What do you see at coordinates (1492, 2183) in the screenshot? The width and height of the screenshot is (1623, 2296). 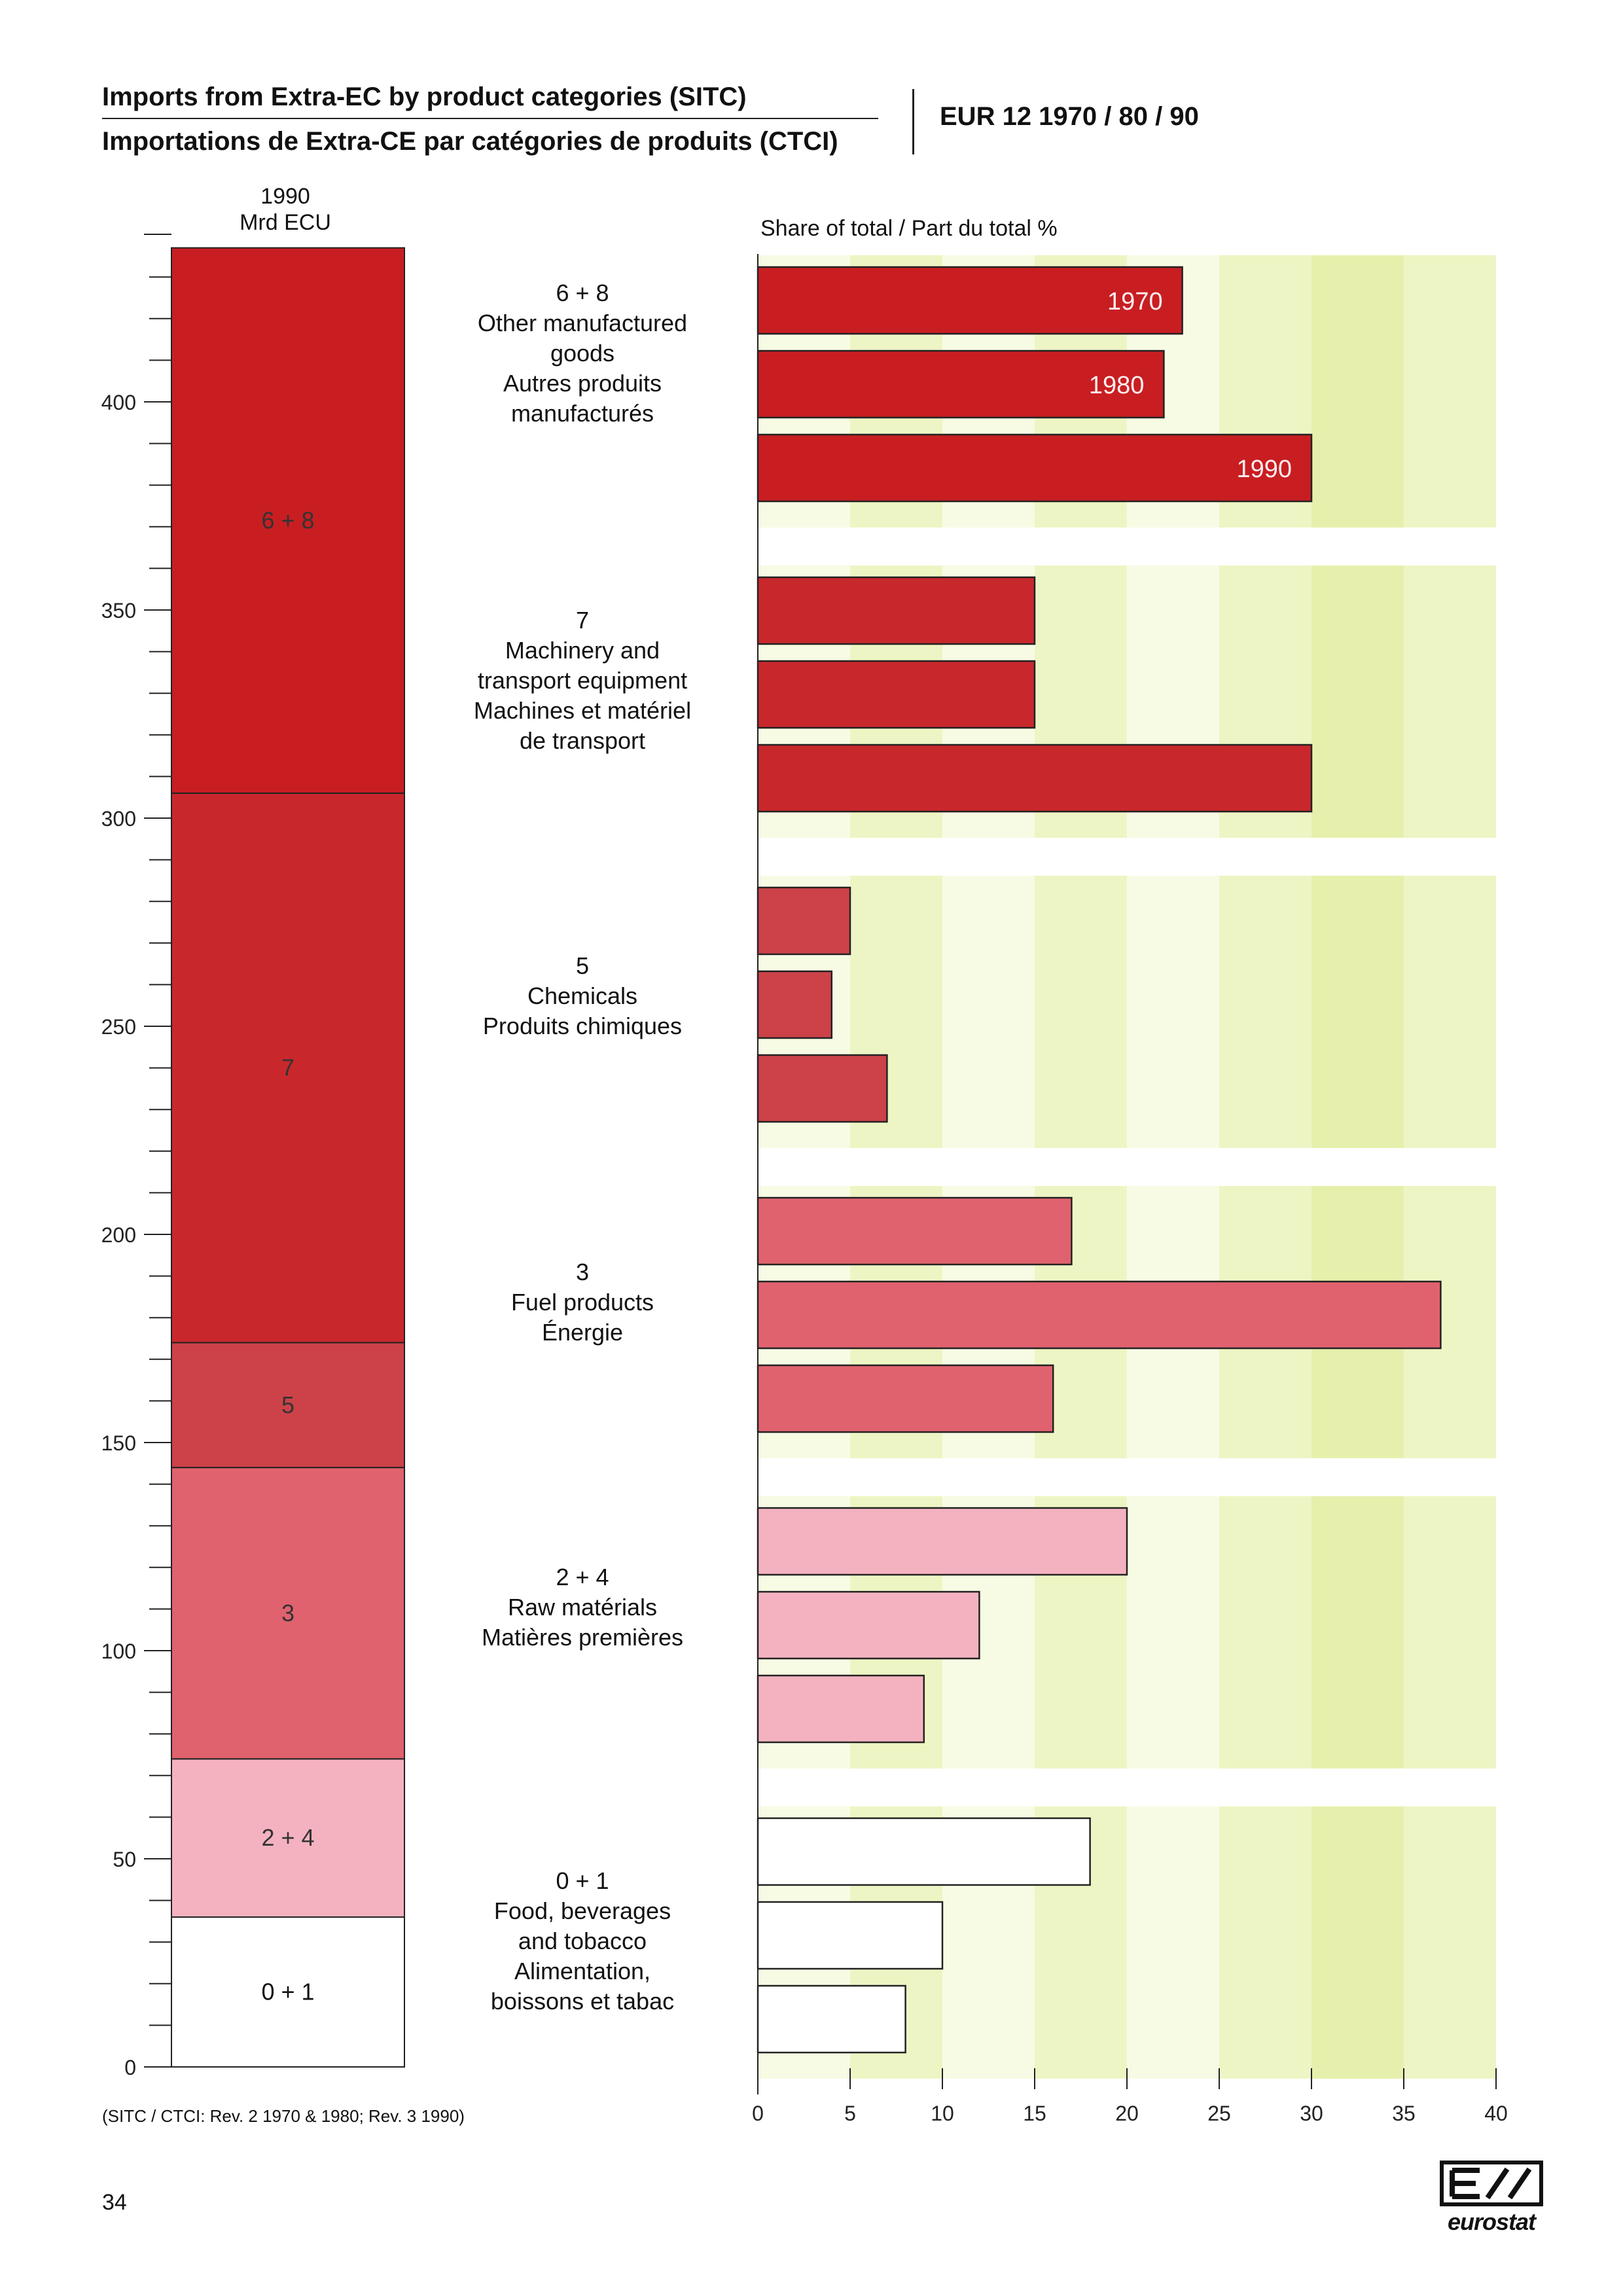 I see `eurostat-logo-mark` at bounding box center [1492, 2183].